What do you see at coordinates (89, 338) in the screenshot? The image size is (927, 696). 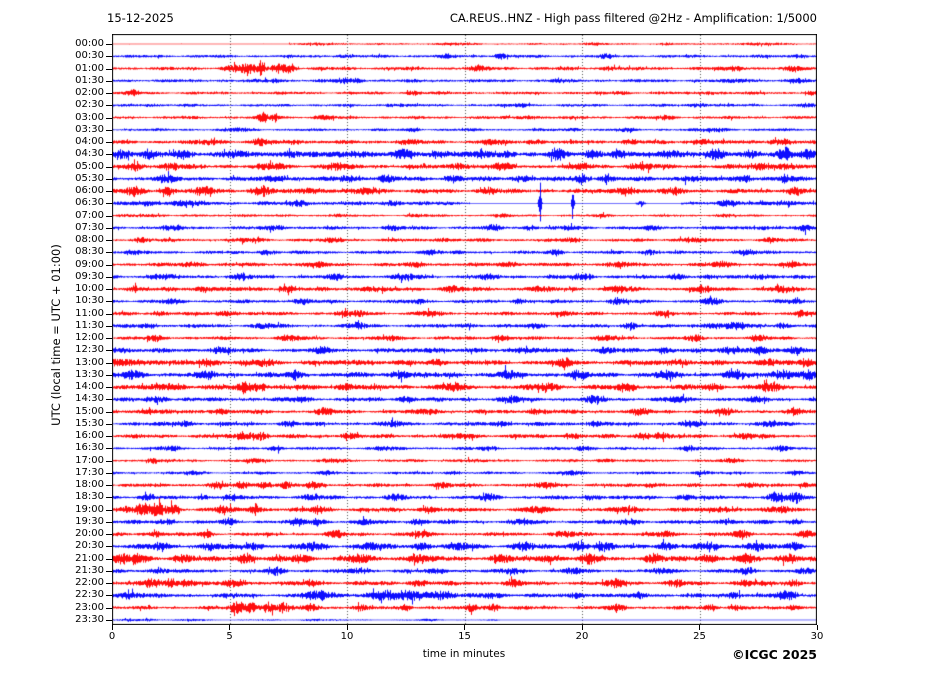 I see `time-label: 12:00` at bounding box center [89, 338].